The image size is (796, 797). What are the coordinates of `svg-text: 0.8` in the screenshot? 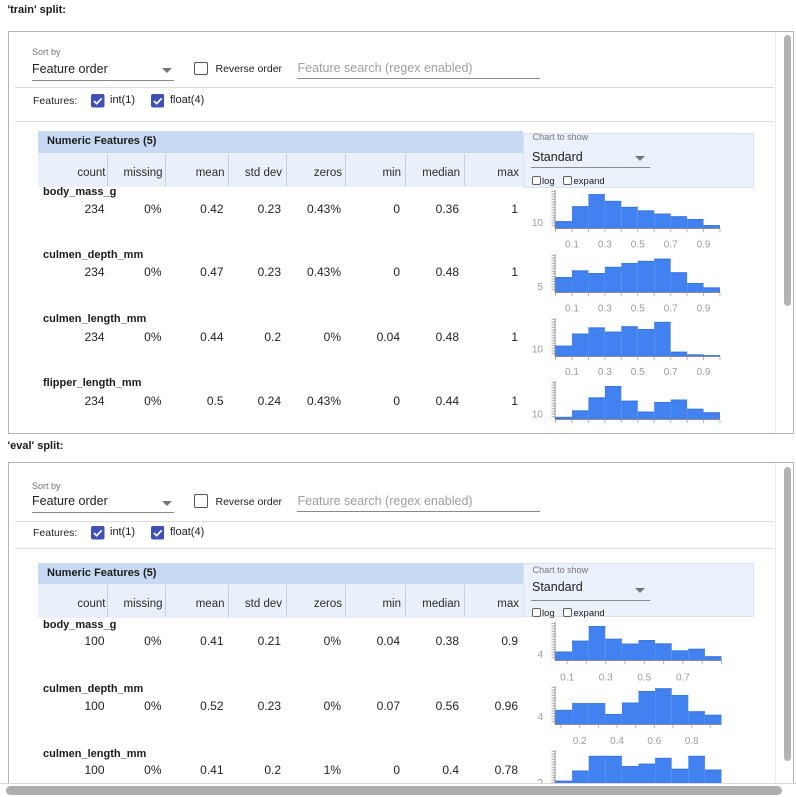 It's located at (692, 741).